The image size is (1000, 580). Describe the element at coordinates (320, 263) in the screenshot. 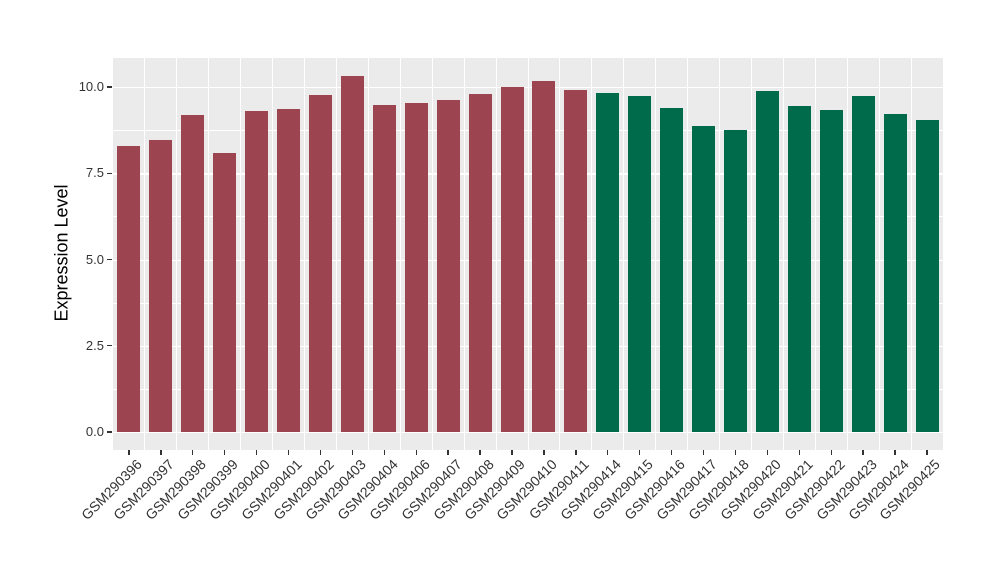

I see `bar-GSM290402` at that location.